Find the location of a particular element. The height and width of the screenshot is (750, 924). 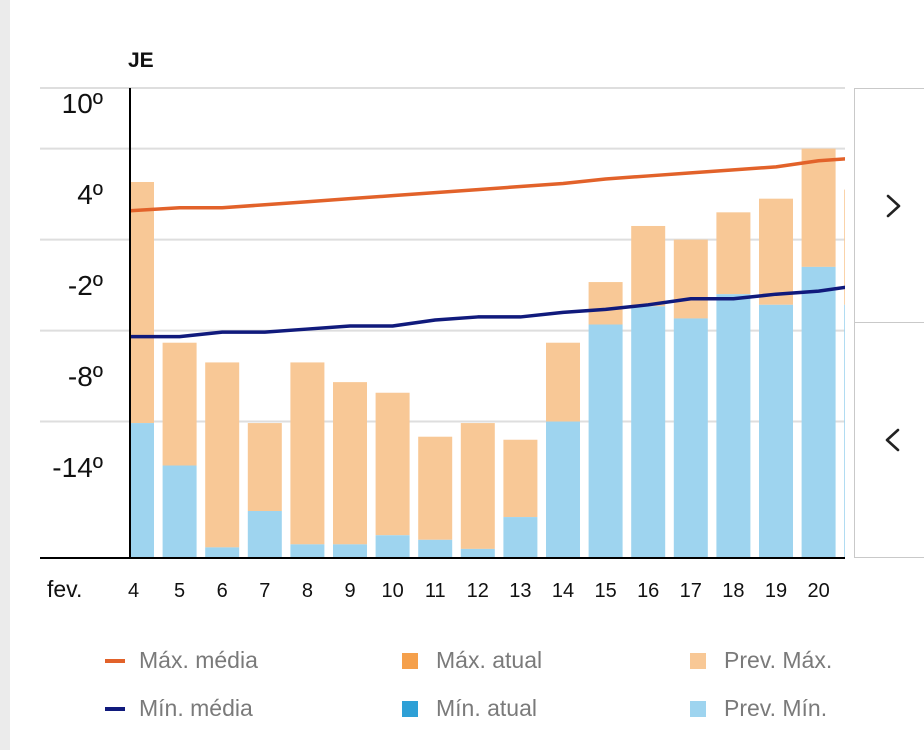

legend-item: Prev. Mín. is located at coordinates (758, 708).